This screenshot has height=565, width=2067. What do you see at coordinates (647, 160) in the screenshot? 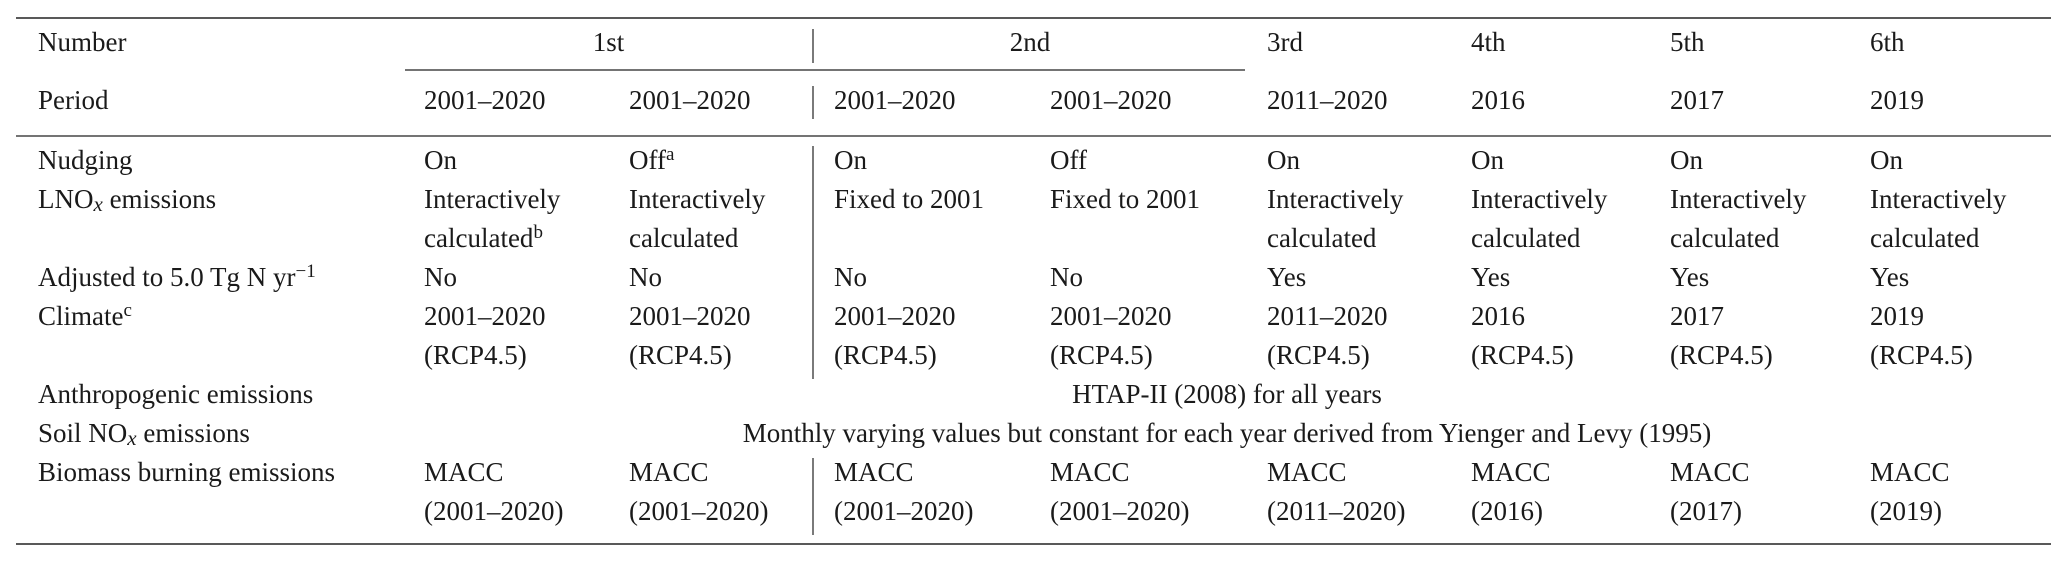
I see `text-segment: Off` at bounding box center [647, 160].